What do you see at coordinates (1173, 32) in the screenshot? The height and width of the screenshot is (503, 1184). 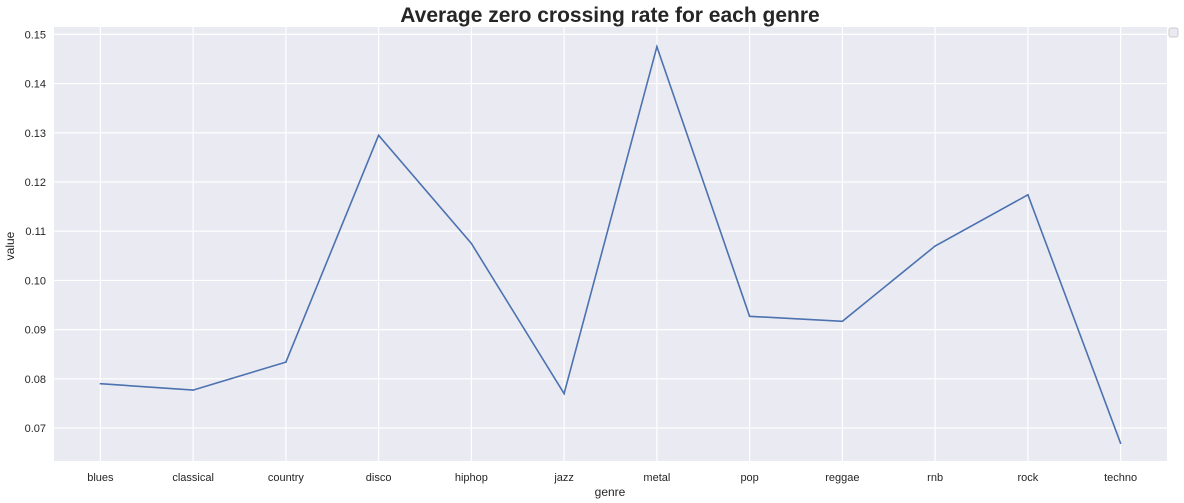 I see `legend-box` at bounding box center [1173, 32].